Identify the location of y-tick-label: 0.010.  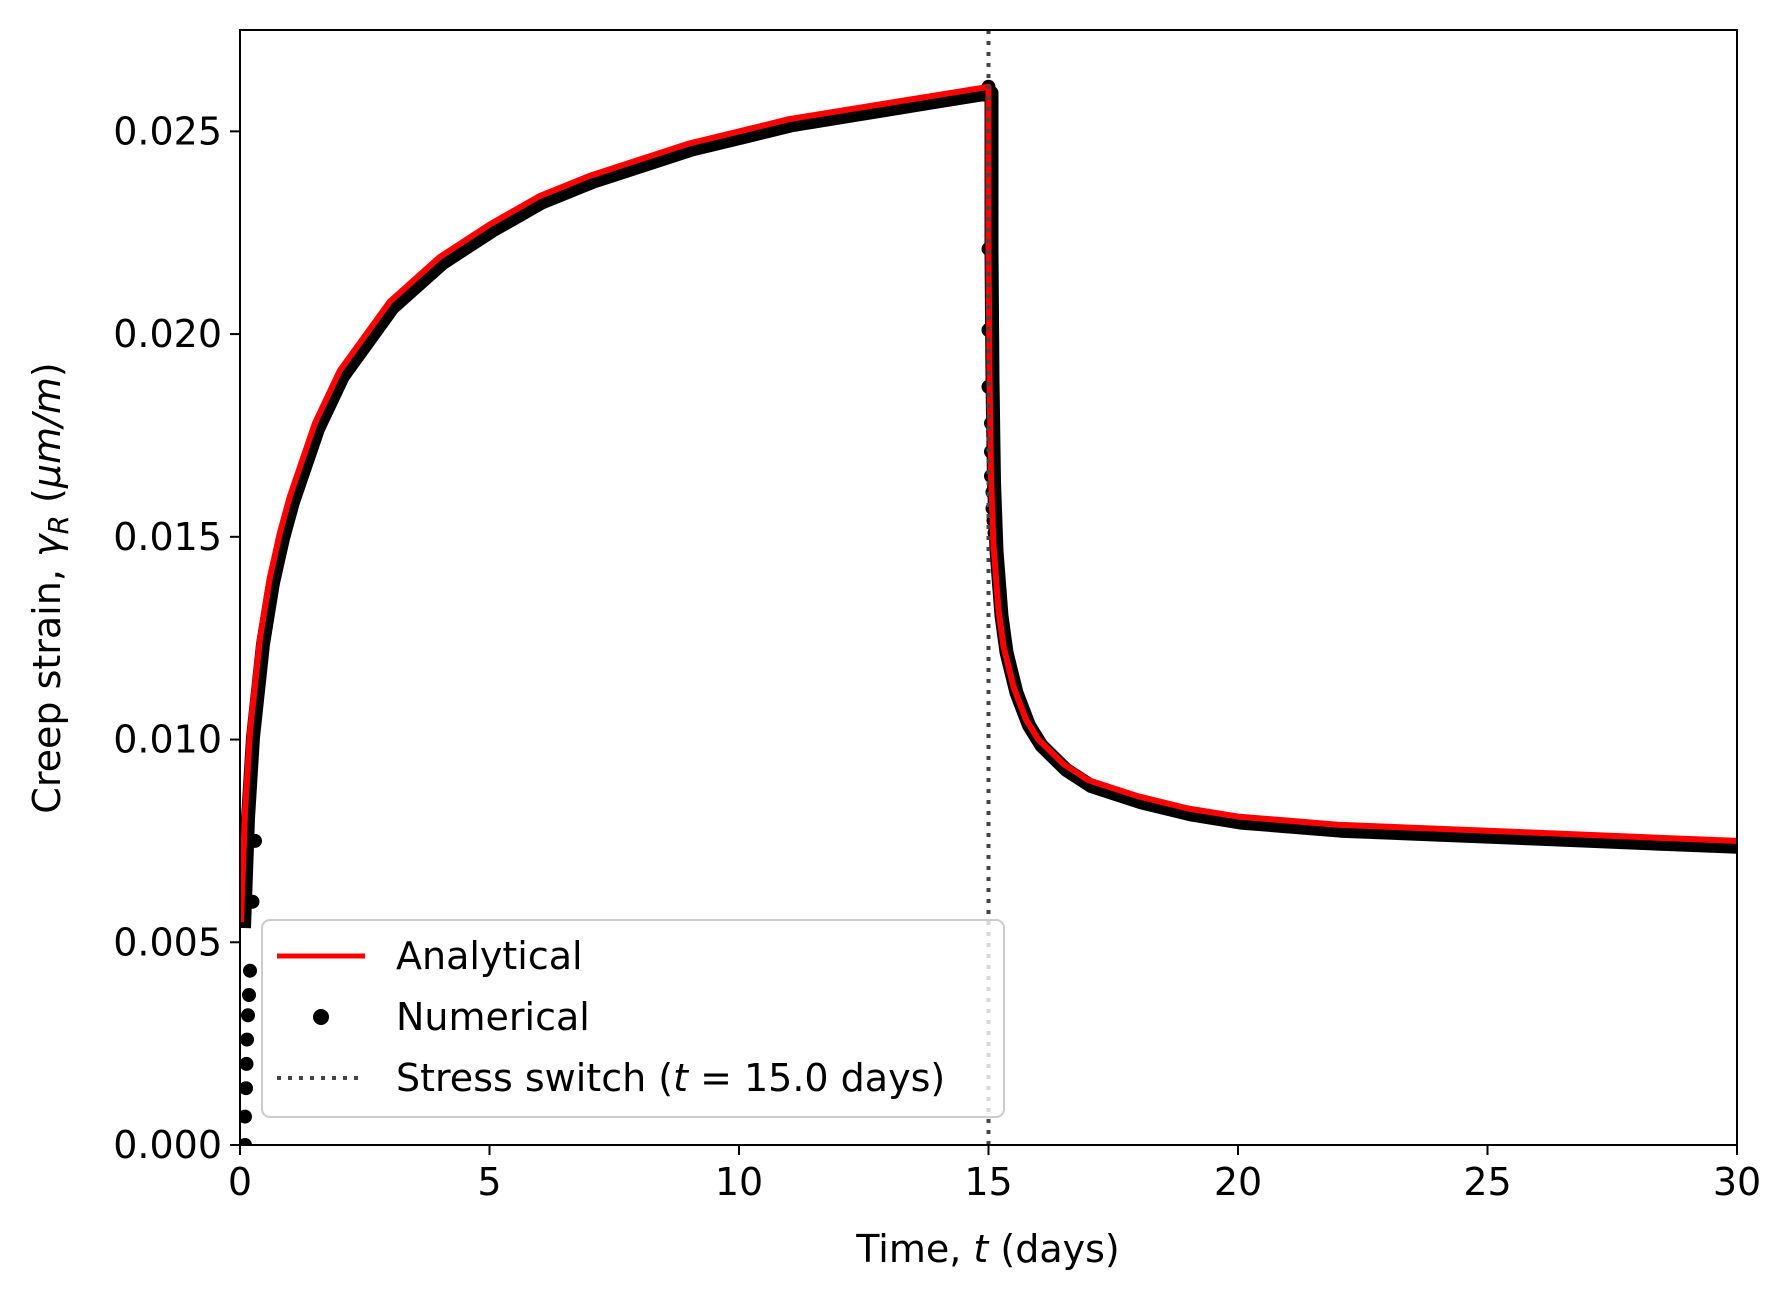
(167, 740).